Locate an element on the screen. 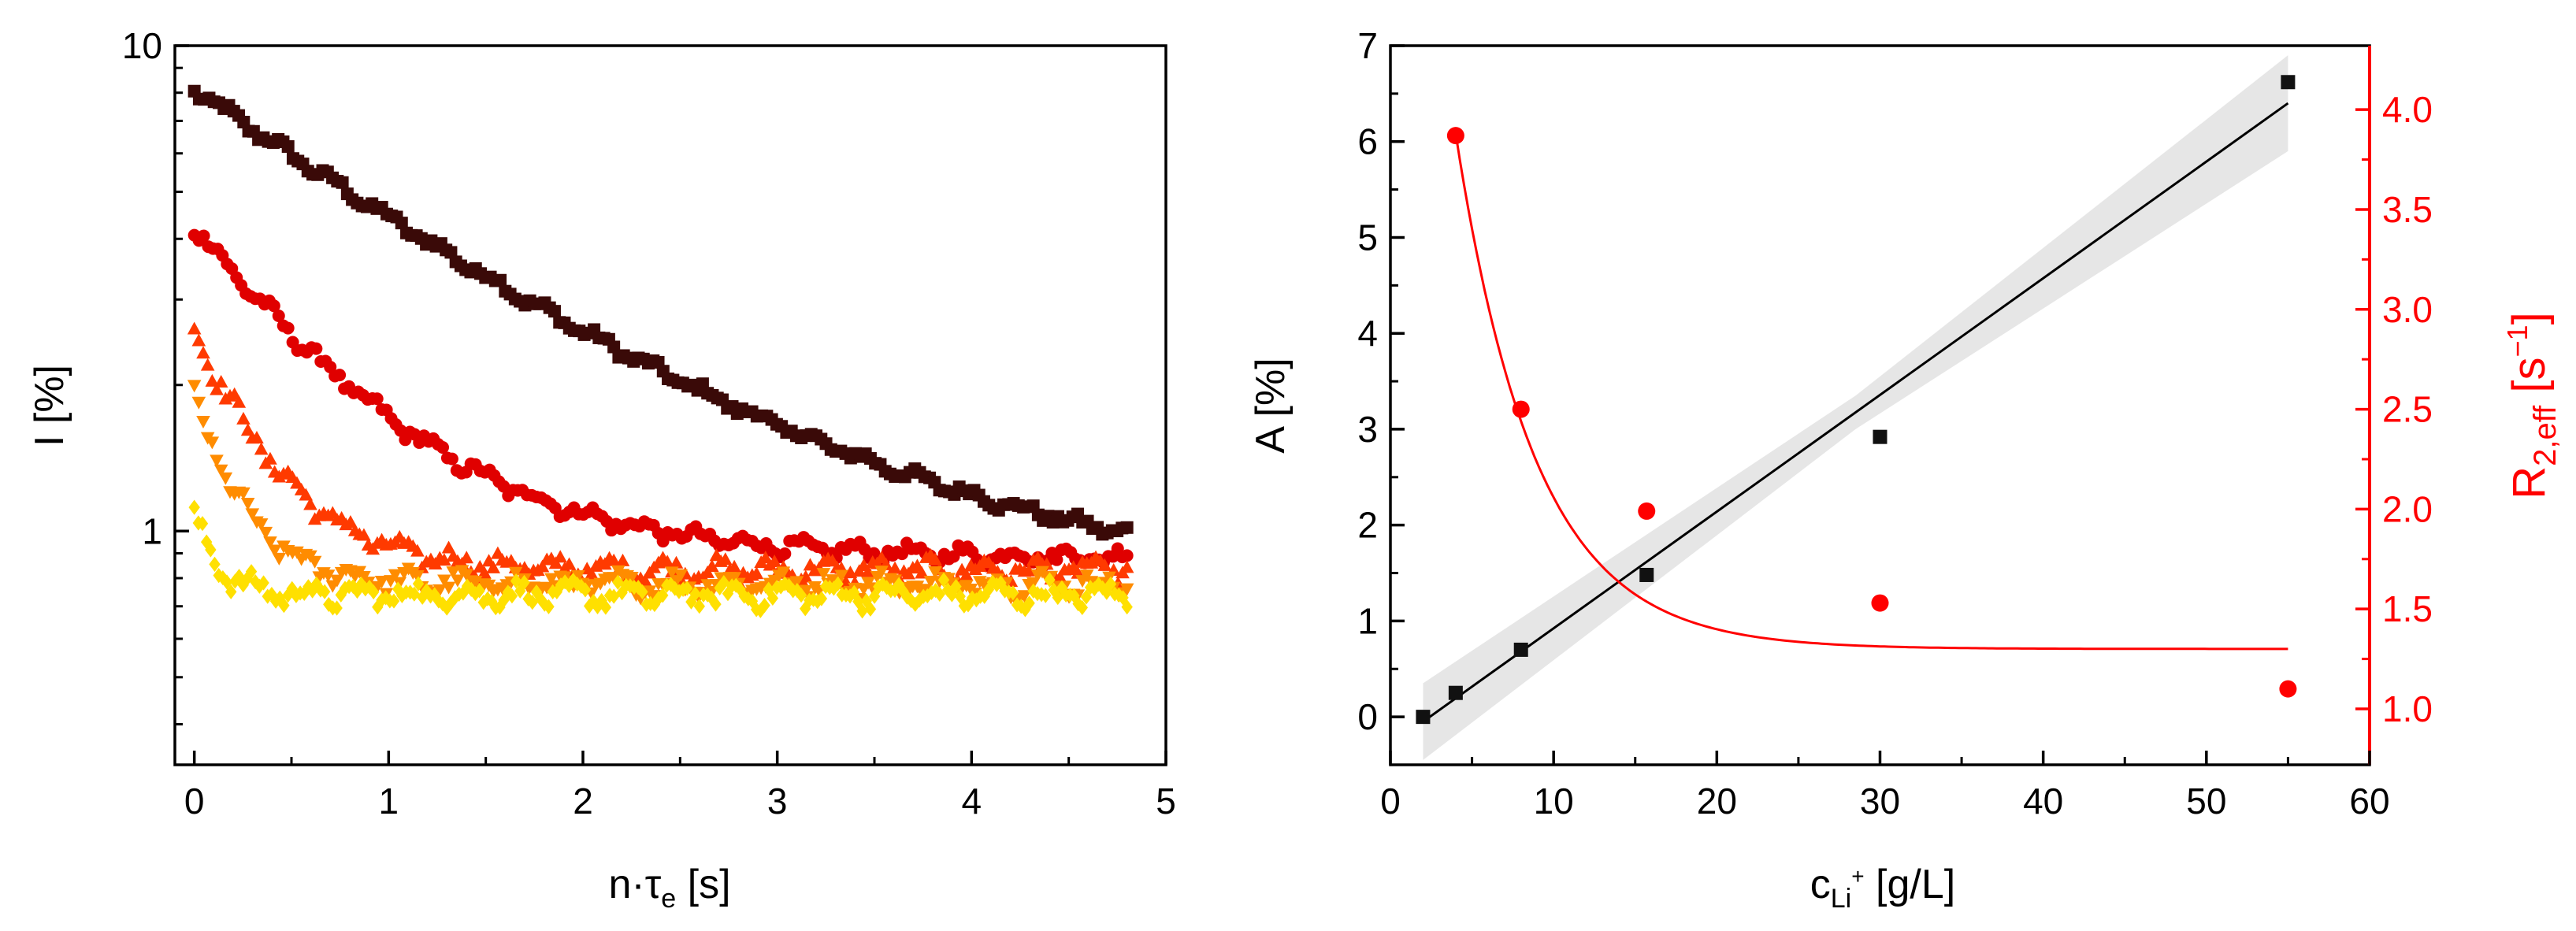 This screenshot has height=931, width=2576. secondary-y-tick-label: 1.0 is located at coordinates (2407, 708).